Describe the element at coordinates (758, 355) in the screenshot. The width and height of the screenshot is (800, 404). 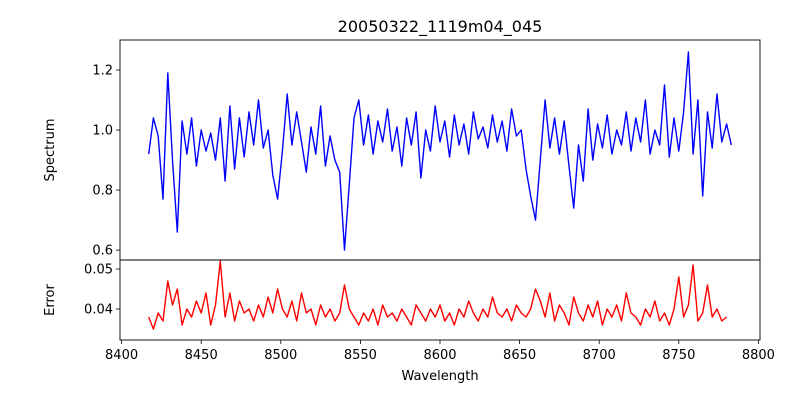
I see `x-tick-label: 8800` at that location.